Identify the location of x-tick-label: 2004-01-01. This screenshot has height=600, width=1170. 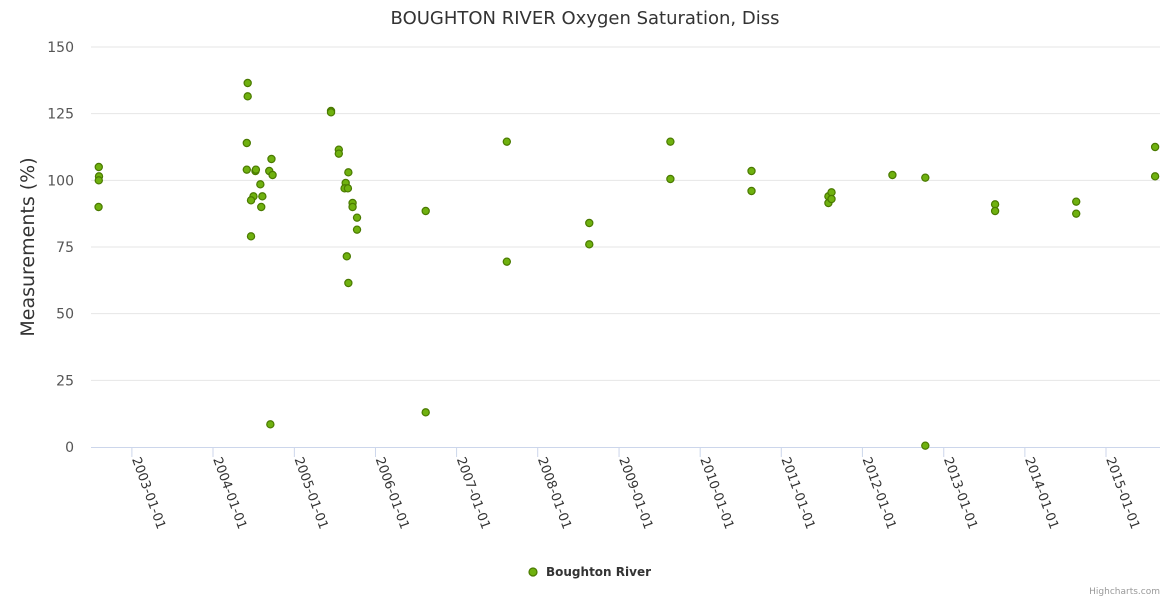
(229, 493).